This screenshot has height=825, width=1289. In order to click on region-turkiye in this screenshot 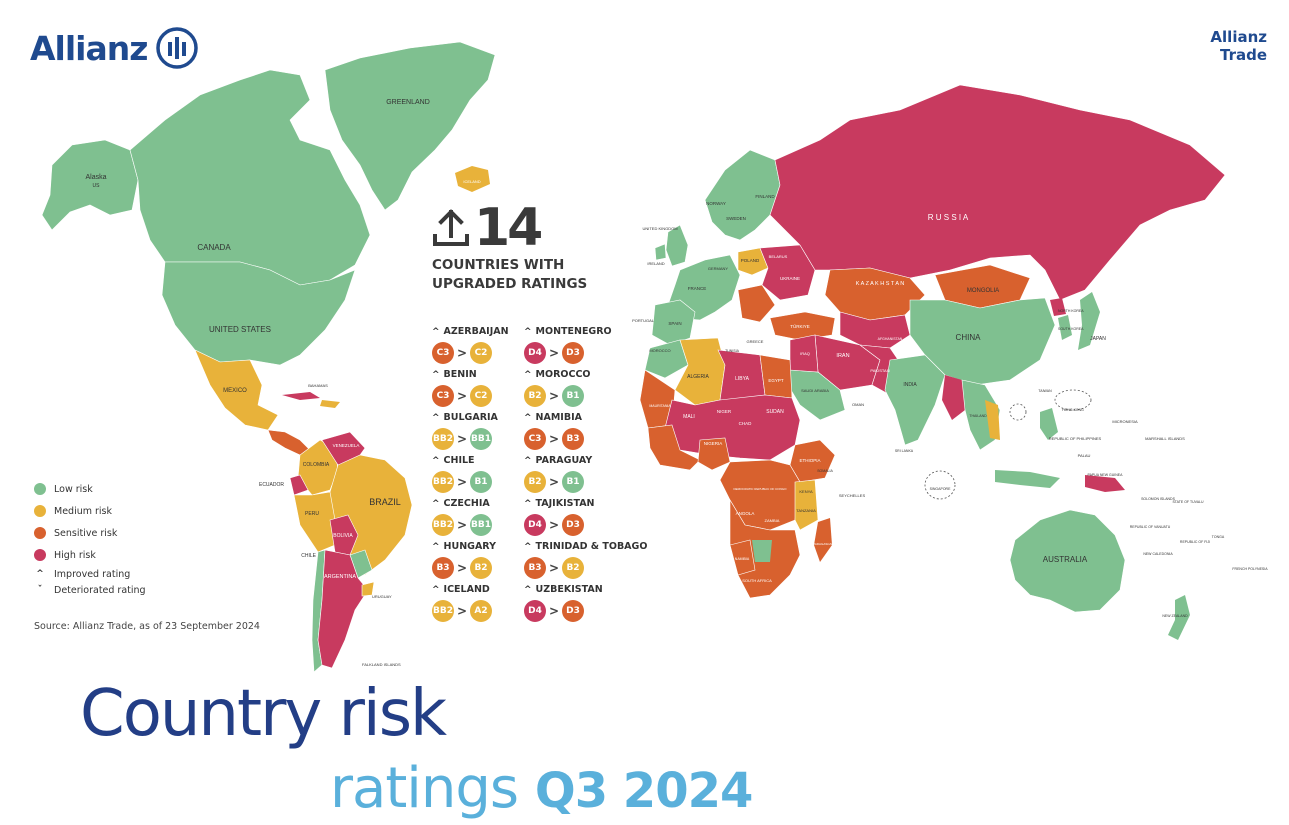, I will do `click(802, 326)`.